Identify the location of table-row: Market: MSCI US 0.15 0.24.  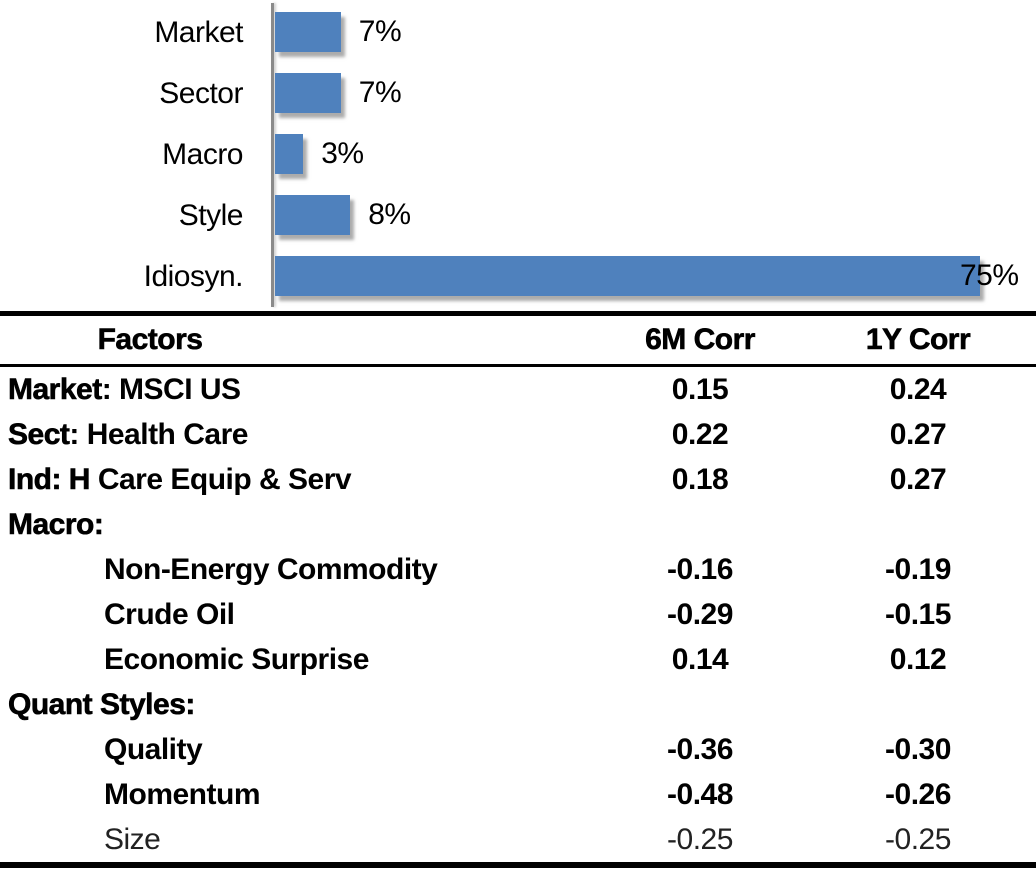
(518, 389).